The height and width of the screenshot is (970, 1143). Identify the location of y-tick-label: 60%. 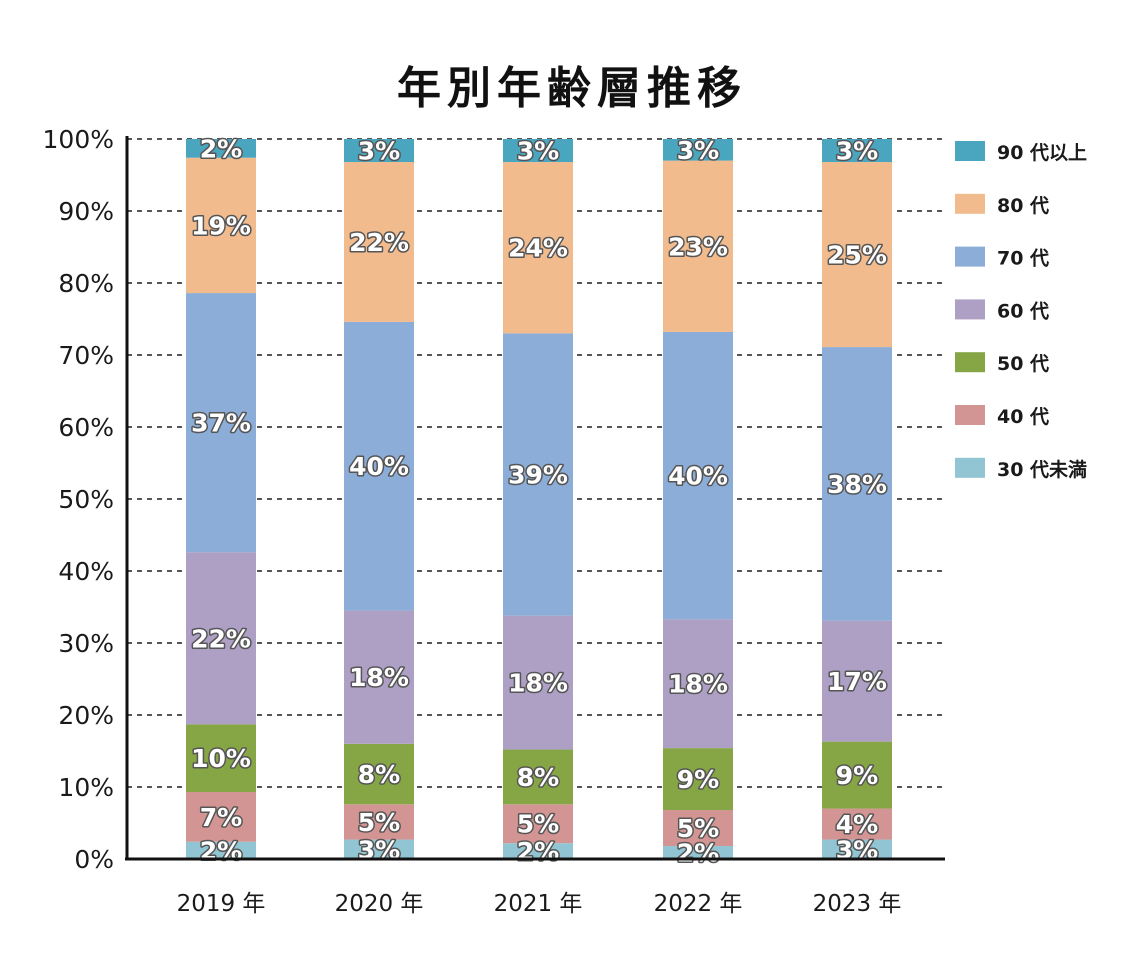
(86, 427).